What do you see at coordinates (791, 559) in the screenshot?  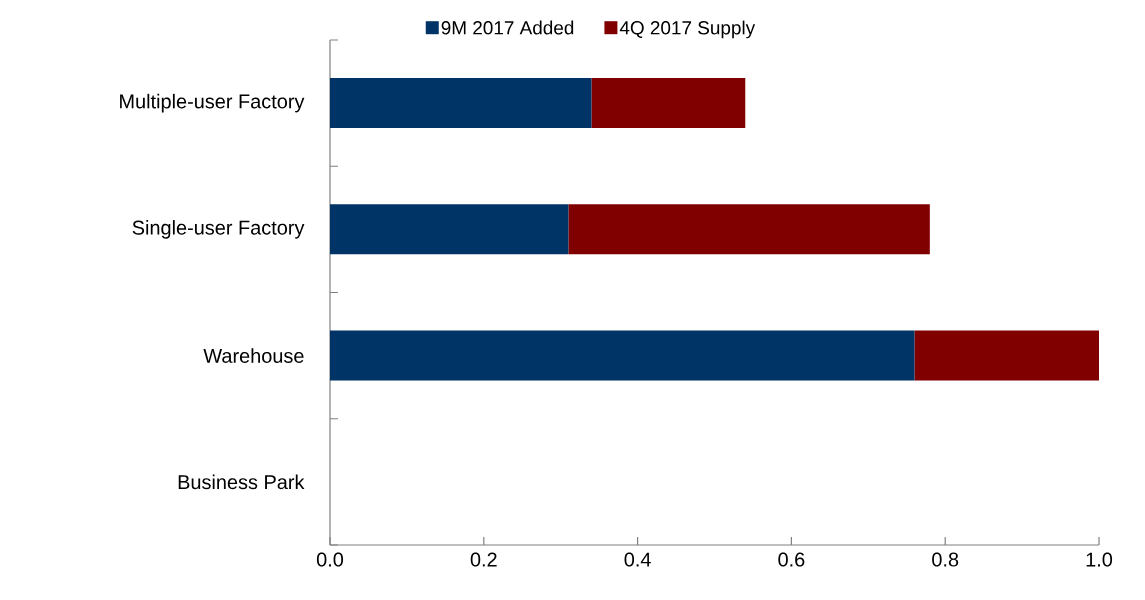 I see `x-tick-label: 0.6` at bounding box center [791, 559].